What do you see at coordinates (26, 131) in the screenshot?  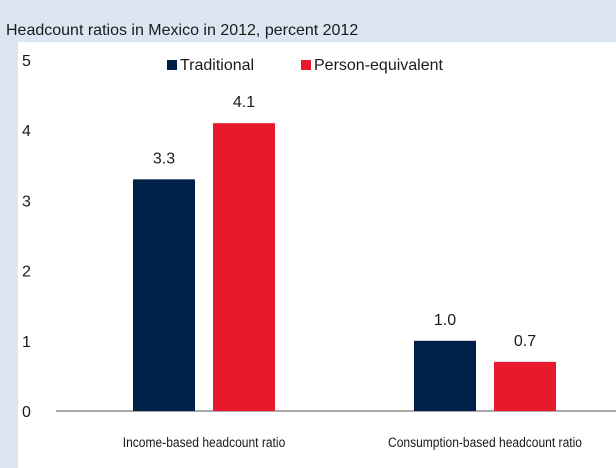 I see `y-tick-label: 4` at bounding box center [26, 131].